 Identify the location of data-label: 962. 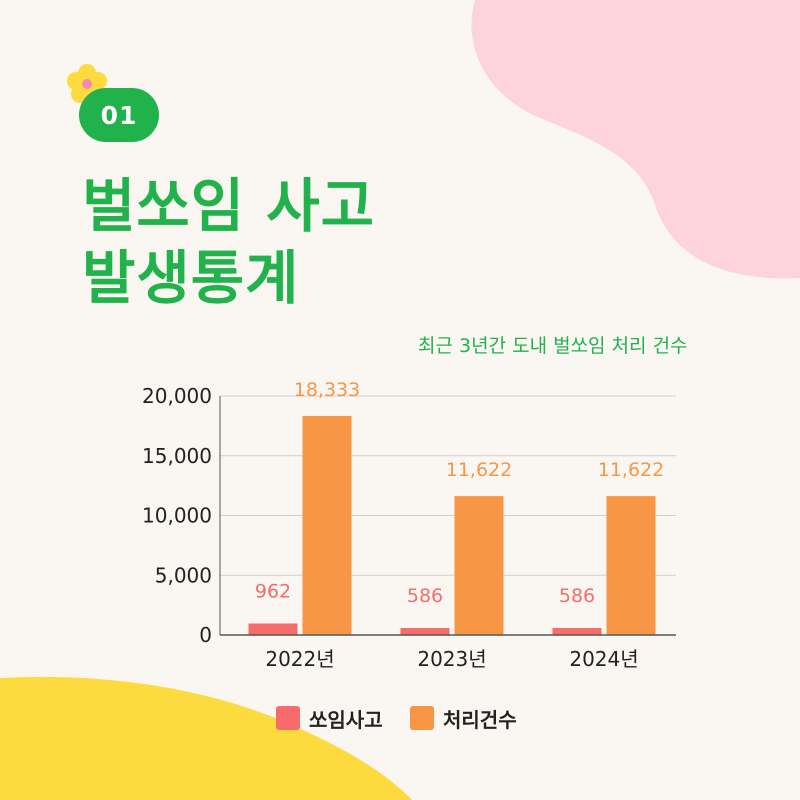
(273, 592).